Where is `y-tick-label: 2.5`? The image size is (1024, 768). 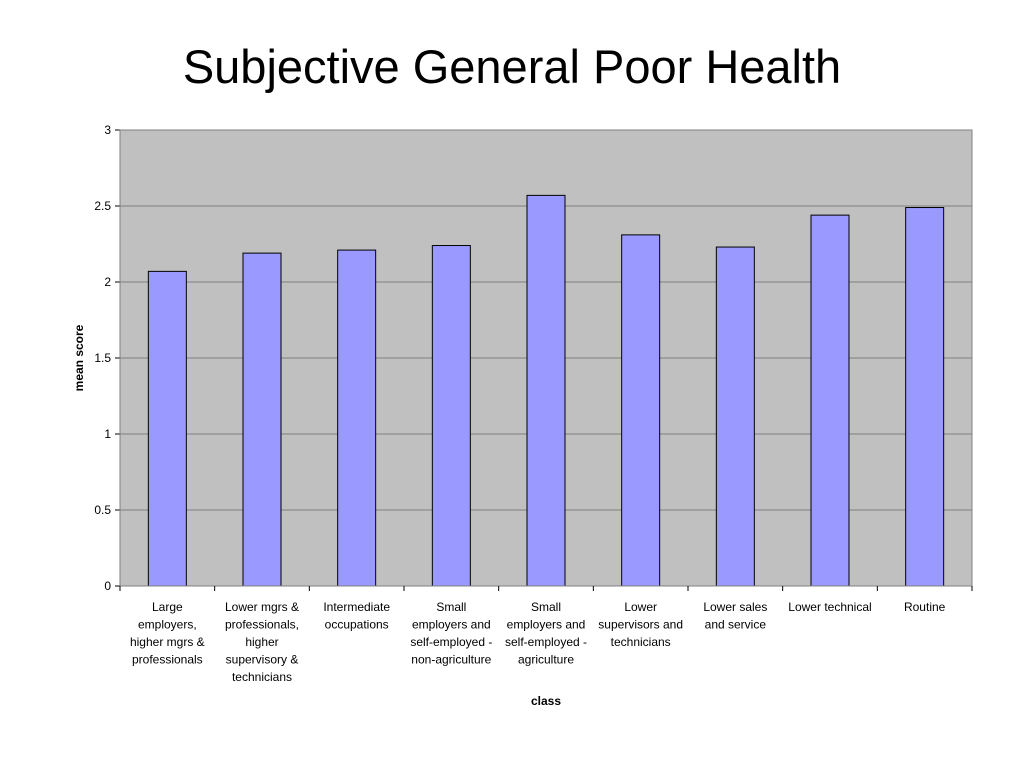
y-tick-label: 2.5 is located at coordinates (102, 206).